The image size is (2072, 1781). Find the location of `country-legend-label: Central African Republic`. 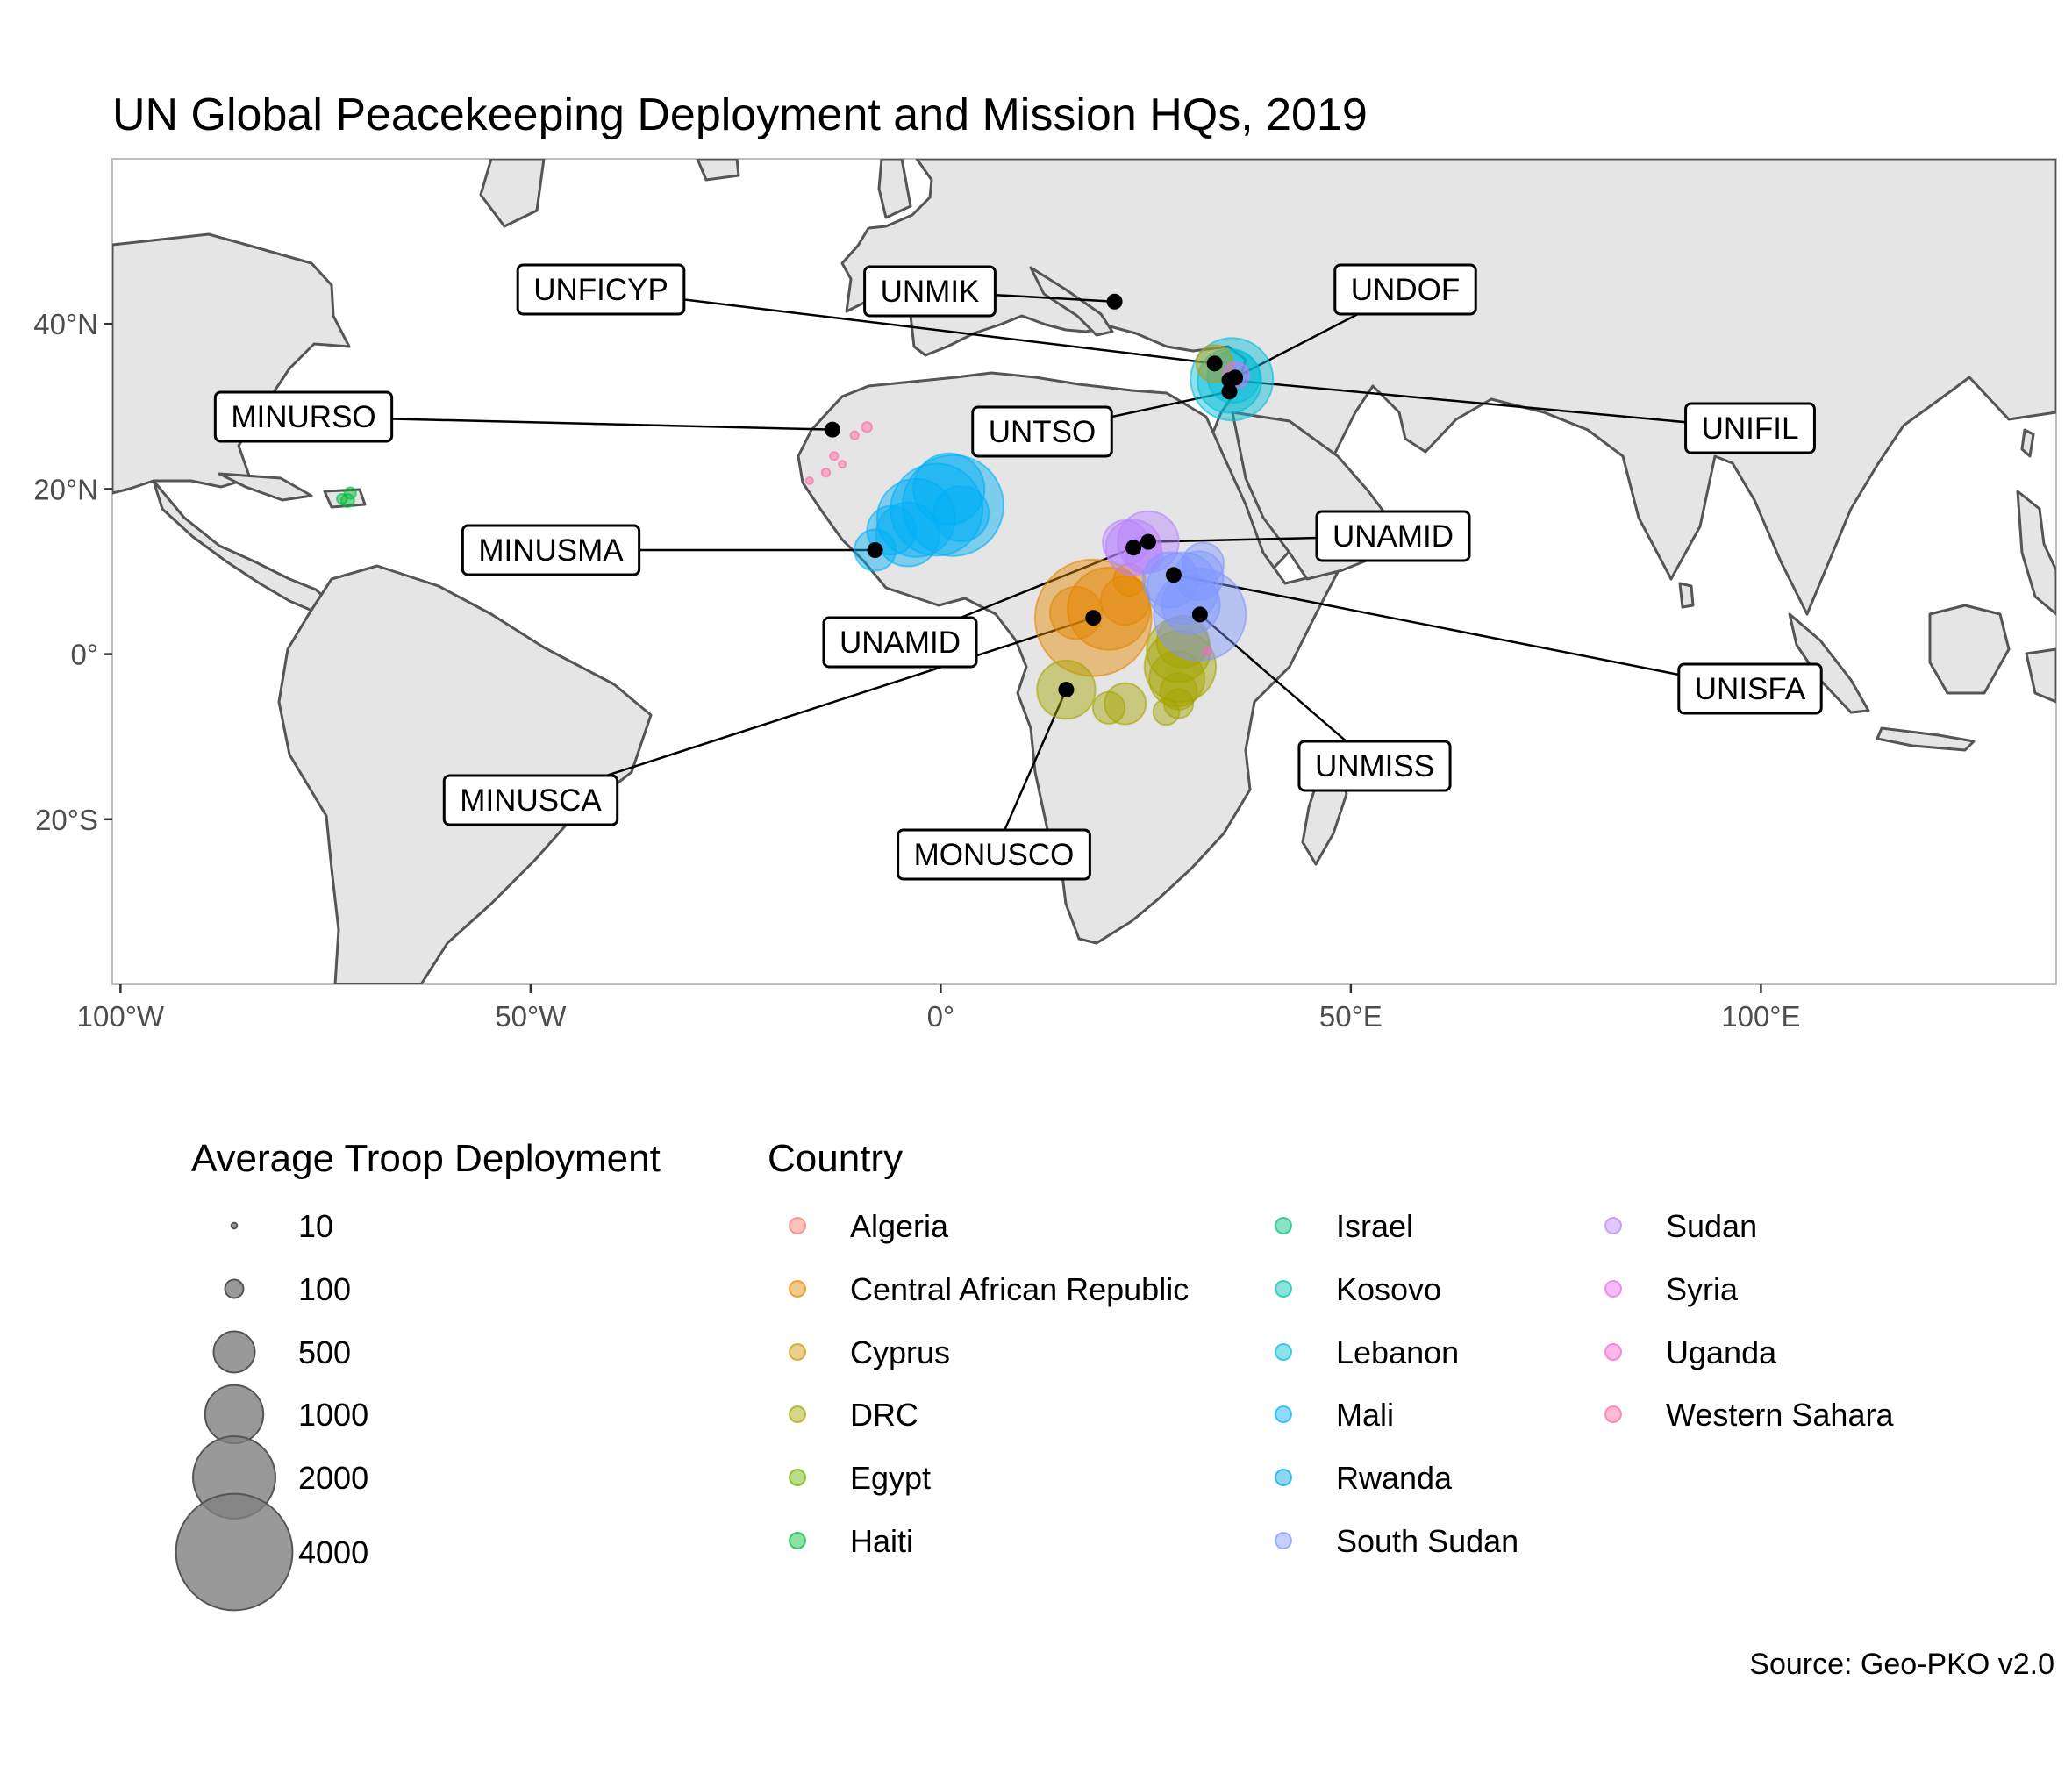

country-legend-label: Central African Republic is located at coordinates (1020, 1289).